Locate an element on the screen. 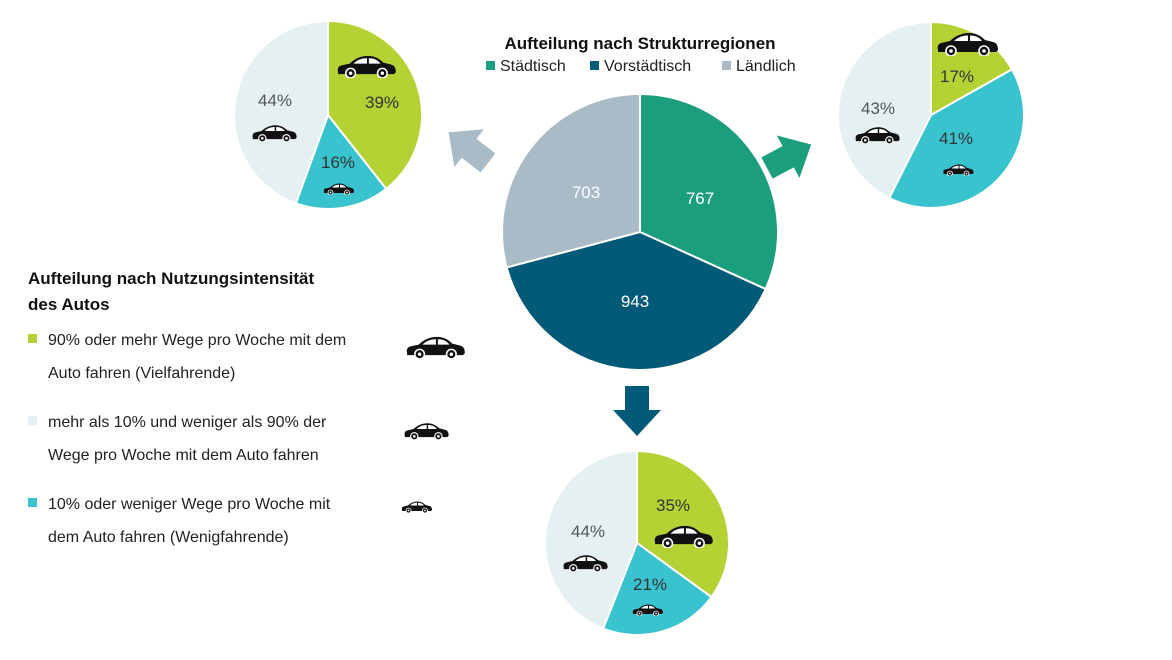 The image size is (1172, 660). main-slice-l-ndlich is located at coordinates (571, 180).